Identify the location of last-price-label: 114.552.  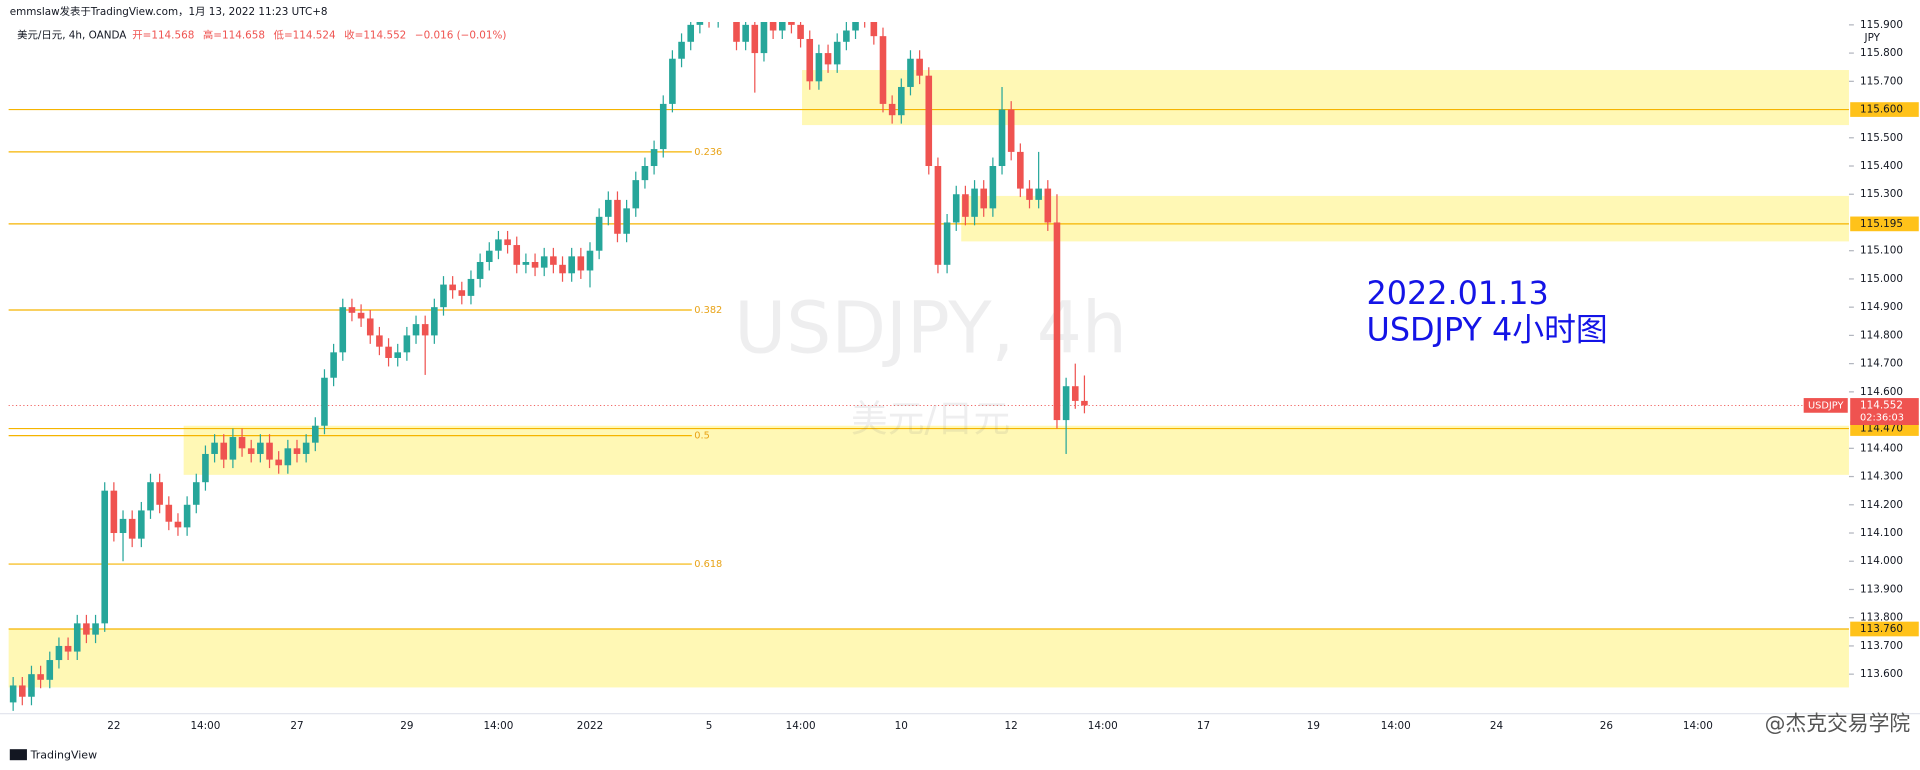
(1881, 405).